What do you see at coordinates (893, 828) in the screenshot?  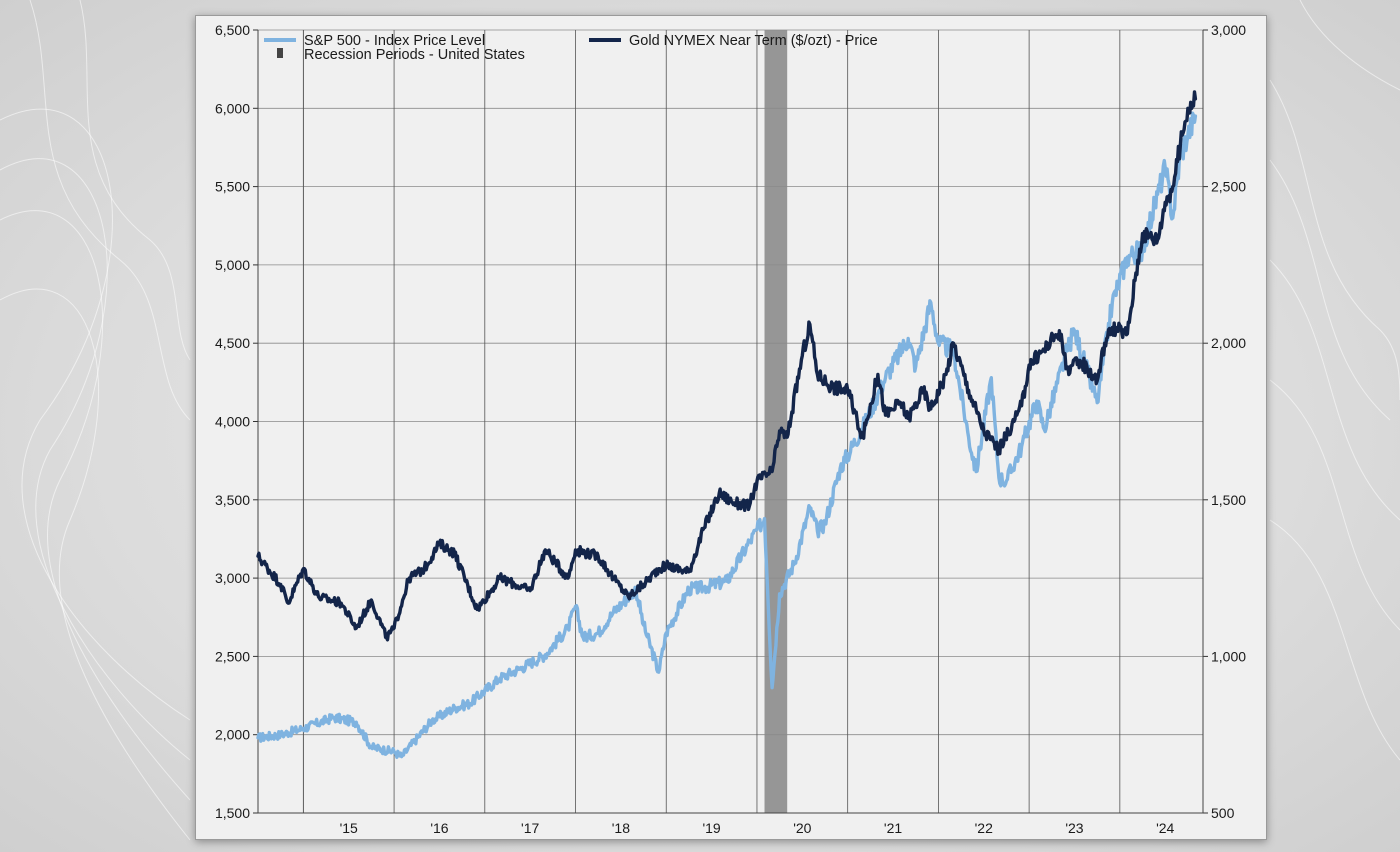 I see `x-tick-label: '21` at bounding box center [893, 828].